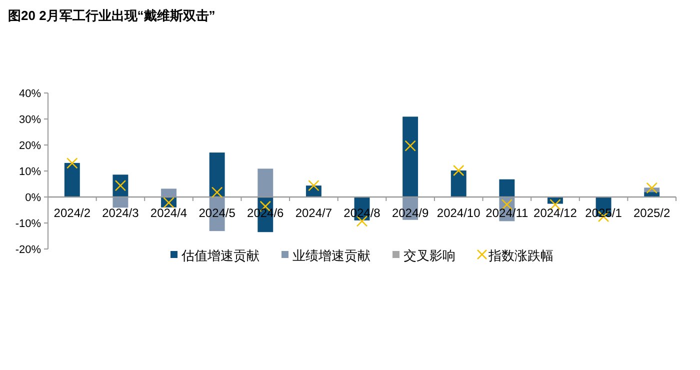 This screenshot has height=370, width=700. What do you see at coordinates (33, 198) in the screenshot?
I see `y-tick-label: 0%` at bounding box center [33, 198].